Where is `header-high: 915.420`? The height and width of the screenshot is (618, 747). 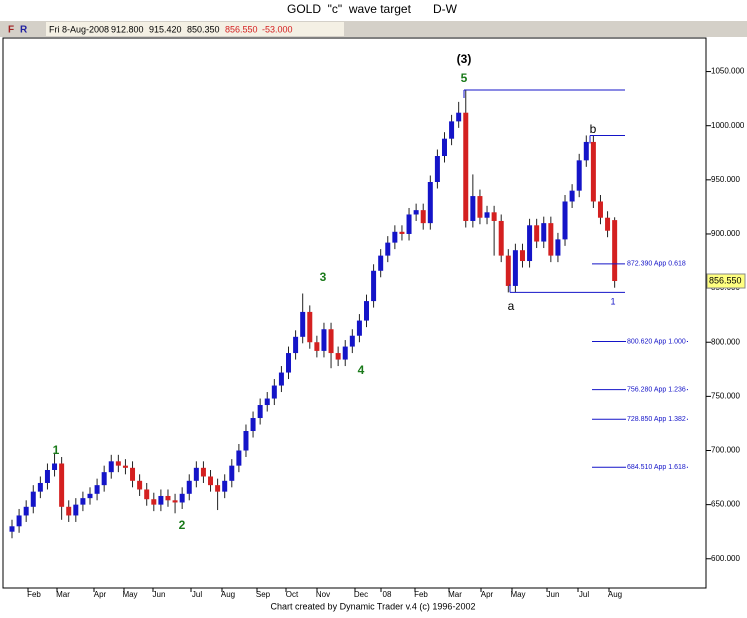 header-high: 915.420 is located at coordinates (165, 29).